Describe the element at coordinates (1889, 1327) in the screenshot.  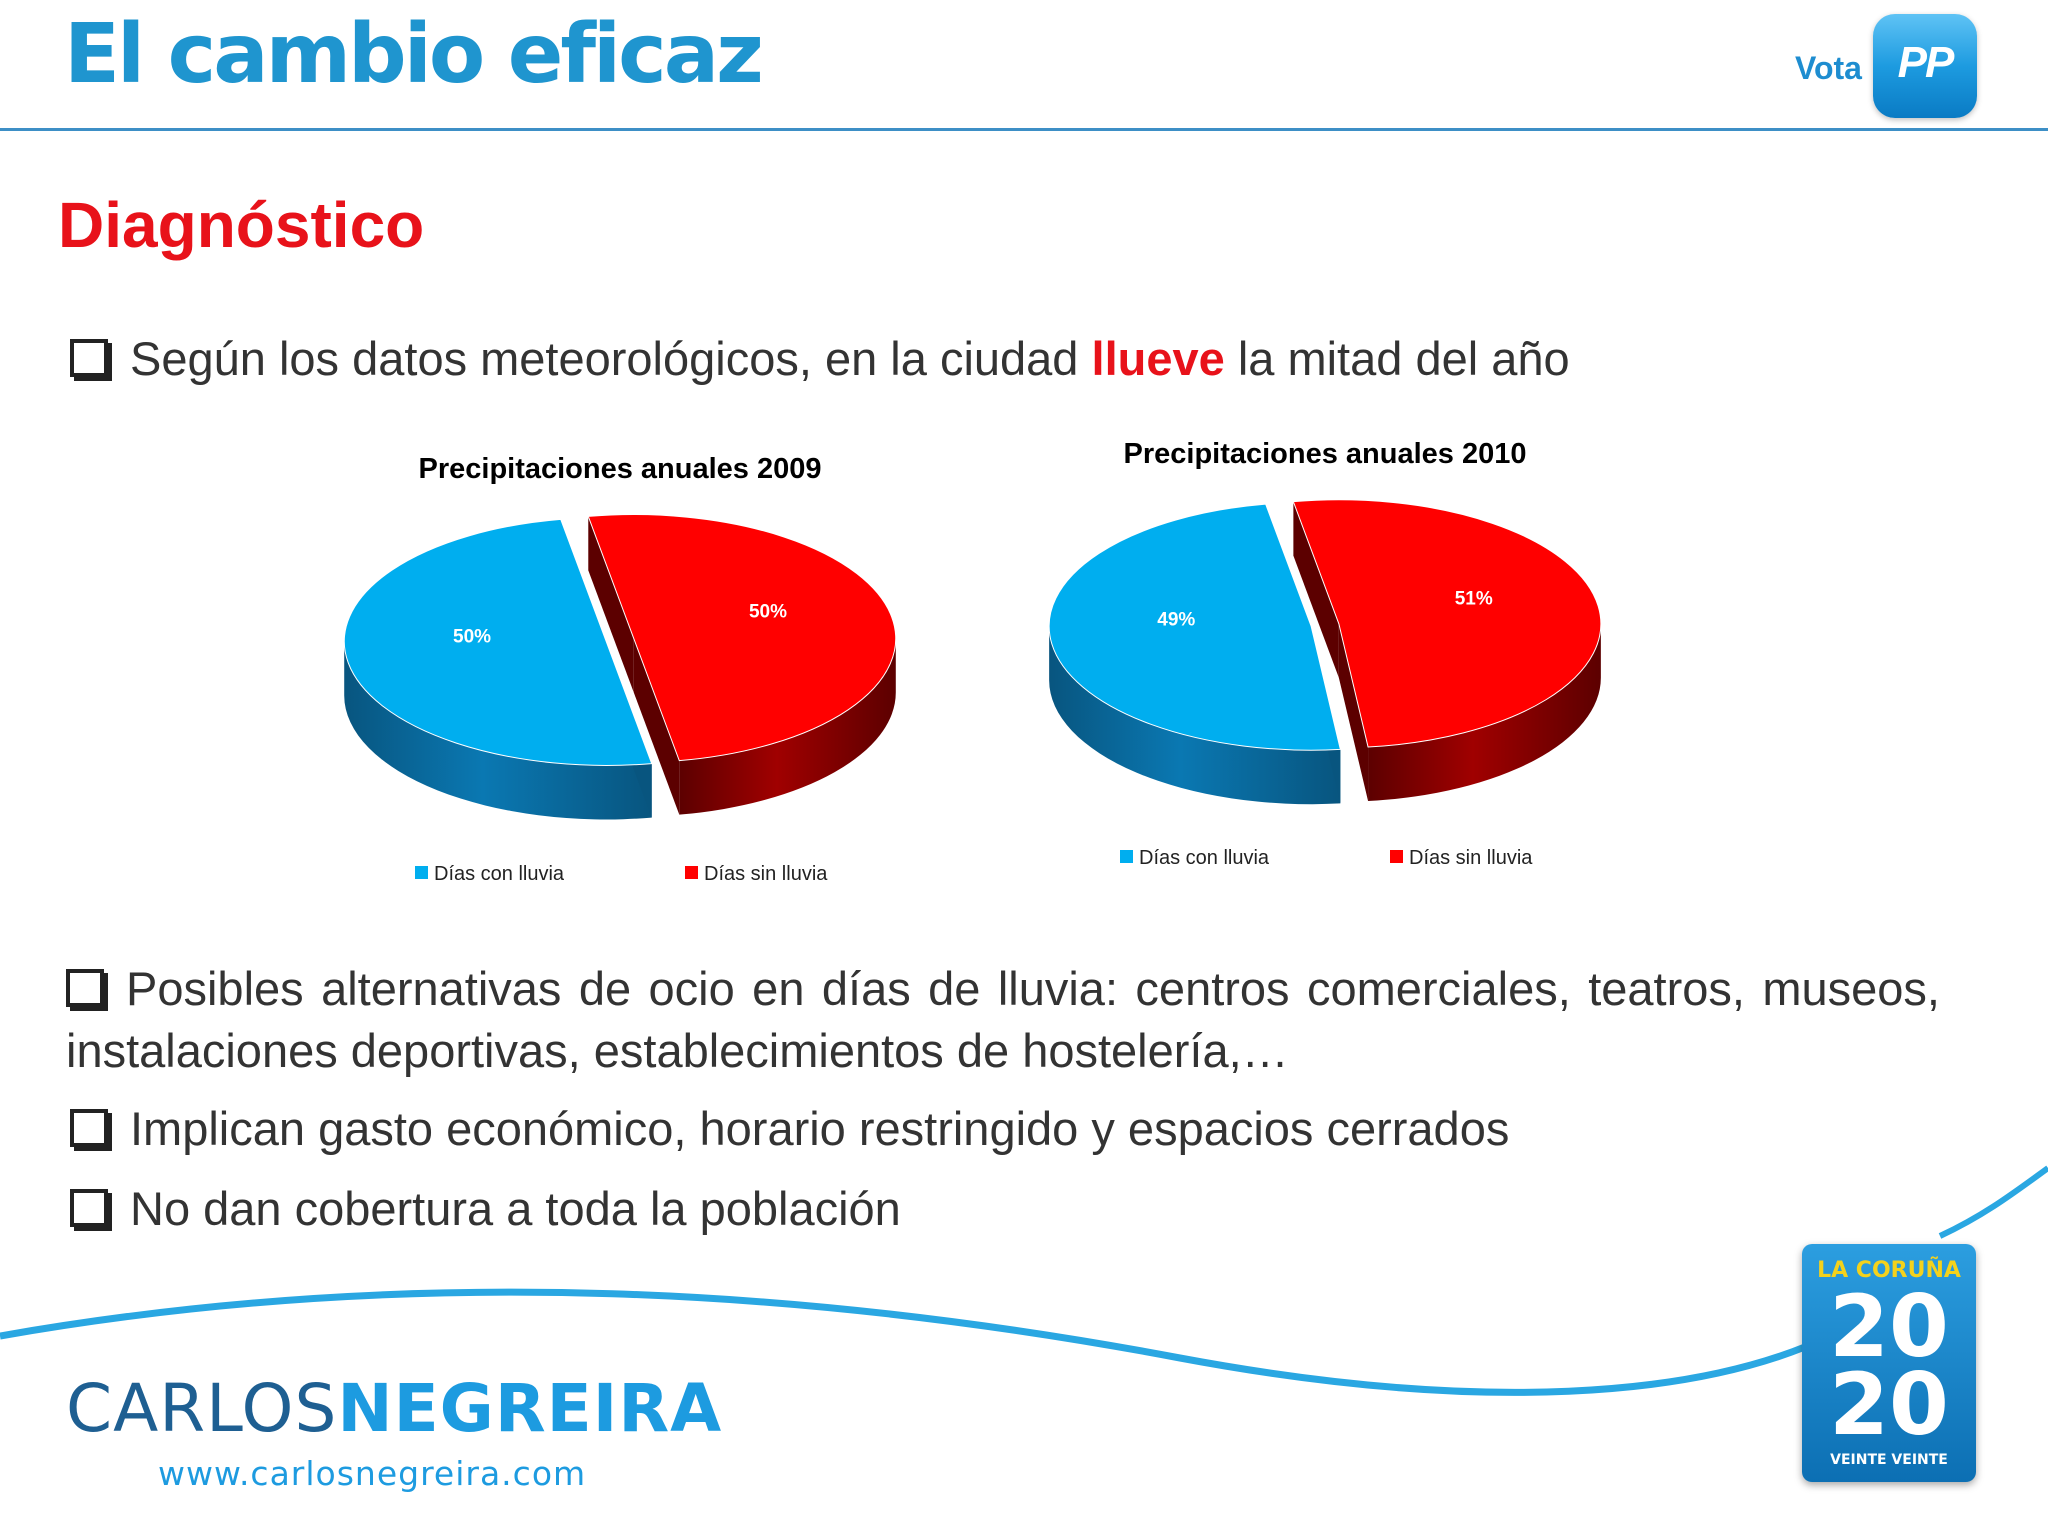
I see `badge-20-top: 20` at that location.